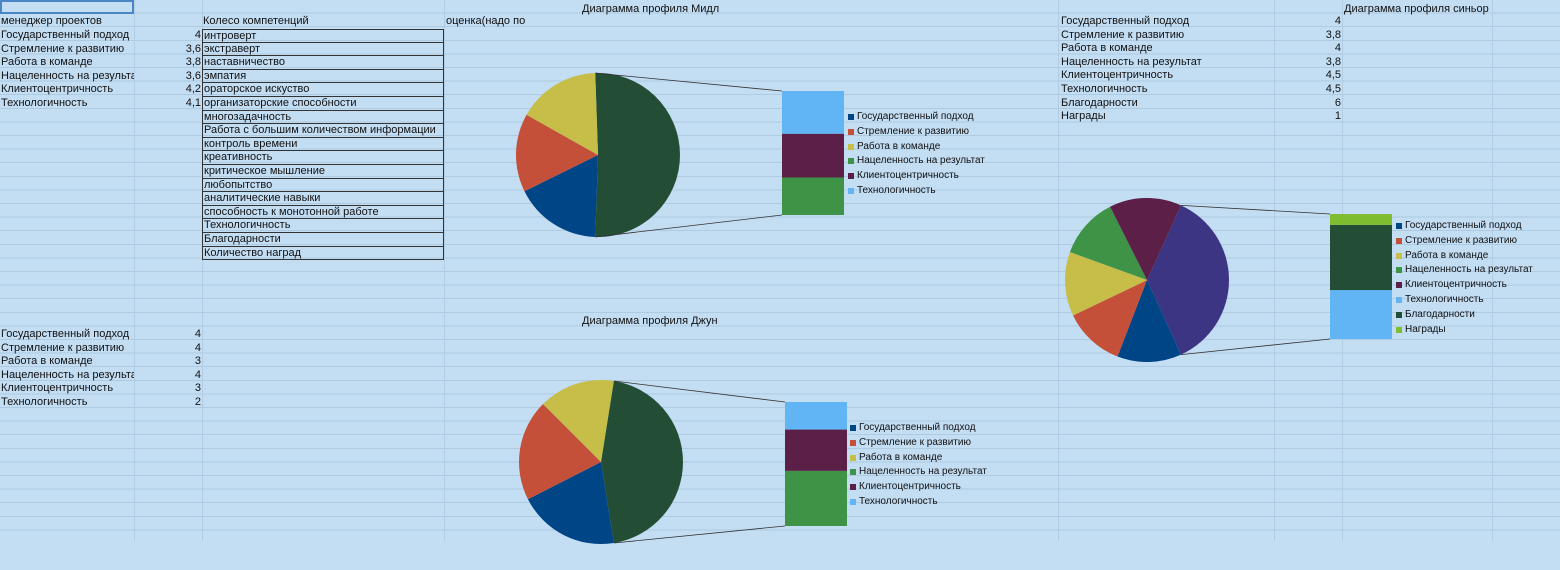  Describe the element at coordinates (323, 172) in the screenshot. I see `wheel-item: критическое мышление` at that location.